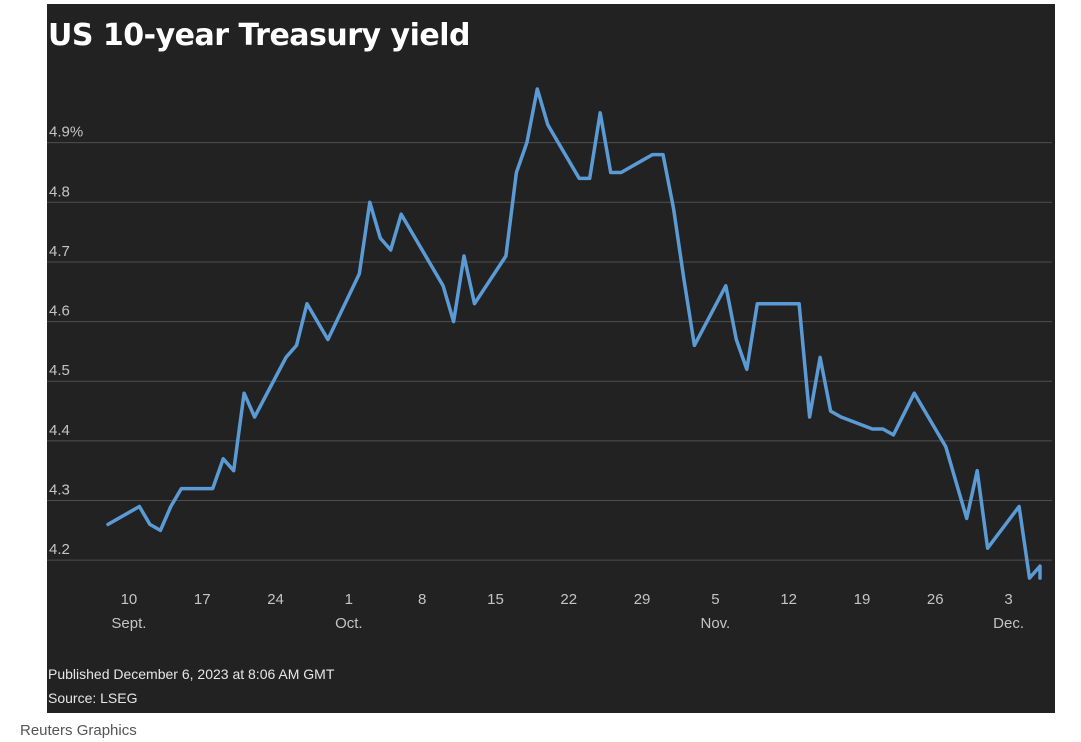 The width and height of the screenshot is (1081, 742). I want to click on x-axis-labels: 10 Sept. 17 24 1 Oct. 8 15 22 29 5 Nov. 12 19 26 3 Dec., so click(567, 611).